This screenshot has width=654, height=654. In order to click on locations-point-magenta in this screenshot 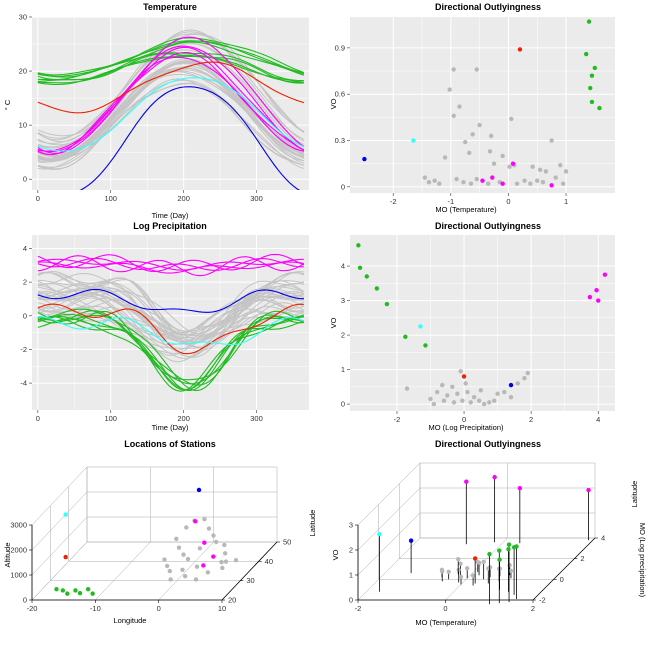, I will do `click(195, 521)`.